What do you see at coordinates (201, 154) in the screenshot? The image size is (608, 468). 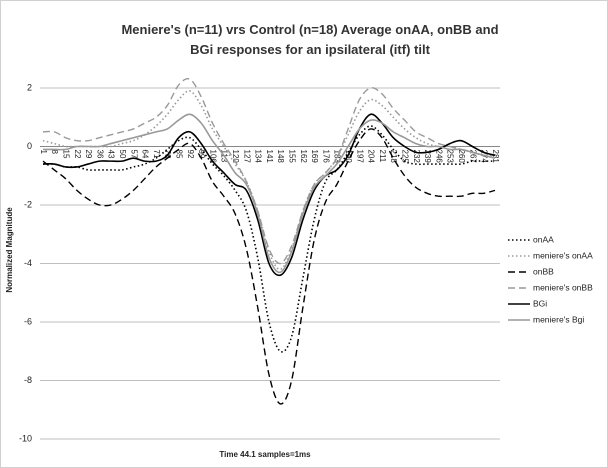 I see `x-tick-label: 99` at bounding box center [201, 154].